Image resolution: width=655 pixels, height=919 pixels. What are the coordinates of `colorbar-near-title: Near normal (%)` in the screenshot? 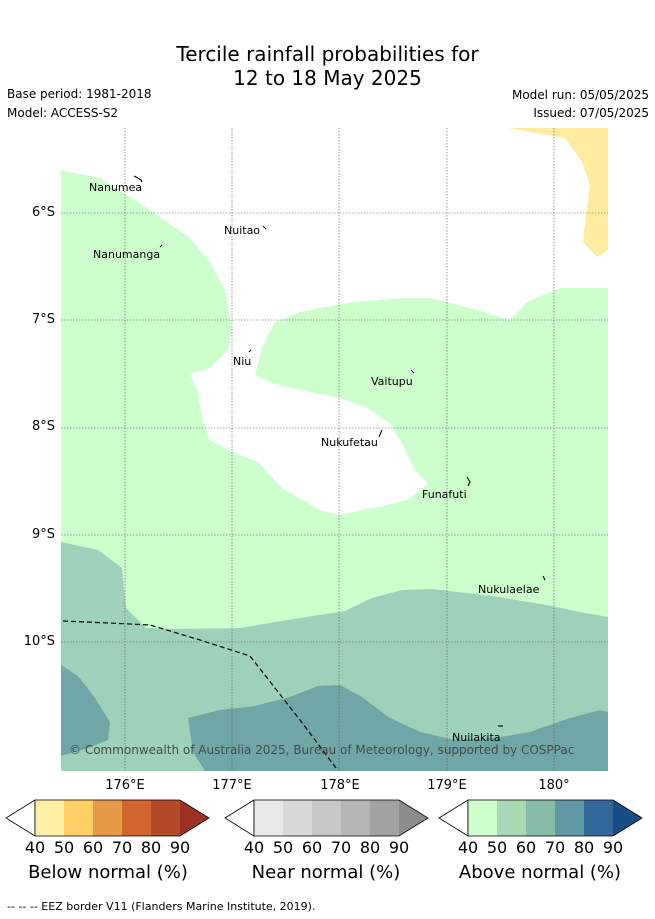 It's located at (326, 872).